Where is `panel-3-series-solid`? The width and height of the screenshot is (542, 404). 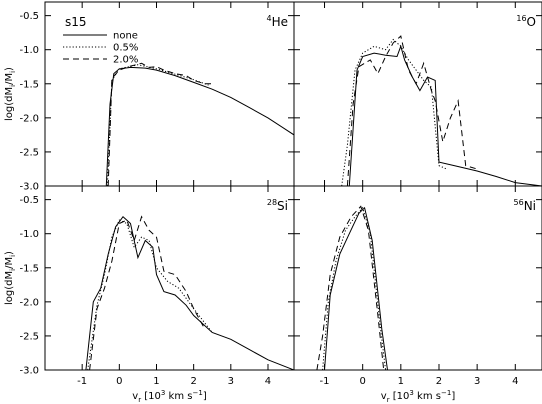 panel-3-series-solid is located at coordinates (356, 288).